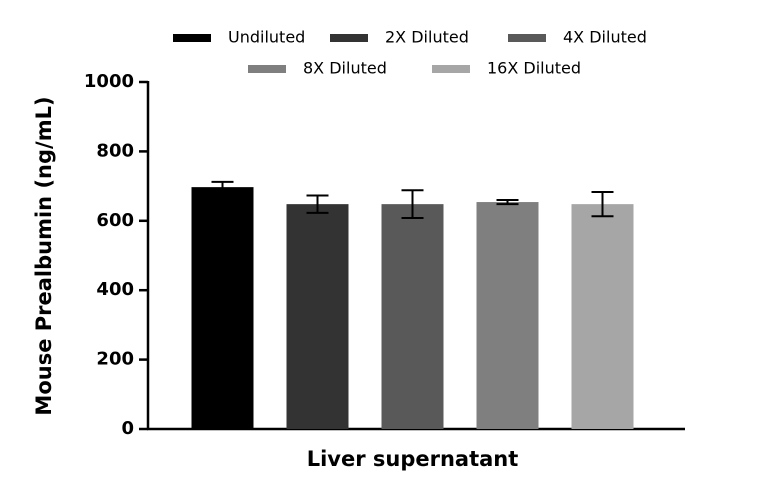  Describe the element at coordinates (534, 68) in the screenshot. I see `legend-label: 16X Diluted` at that location.